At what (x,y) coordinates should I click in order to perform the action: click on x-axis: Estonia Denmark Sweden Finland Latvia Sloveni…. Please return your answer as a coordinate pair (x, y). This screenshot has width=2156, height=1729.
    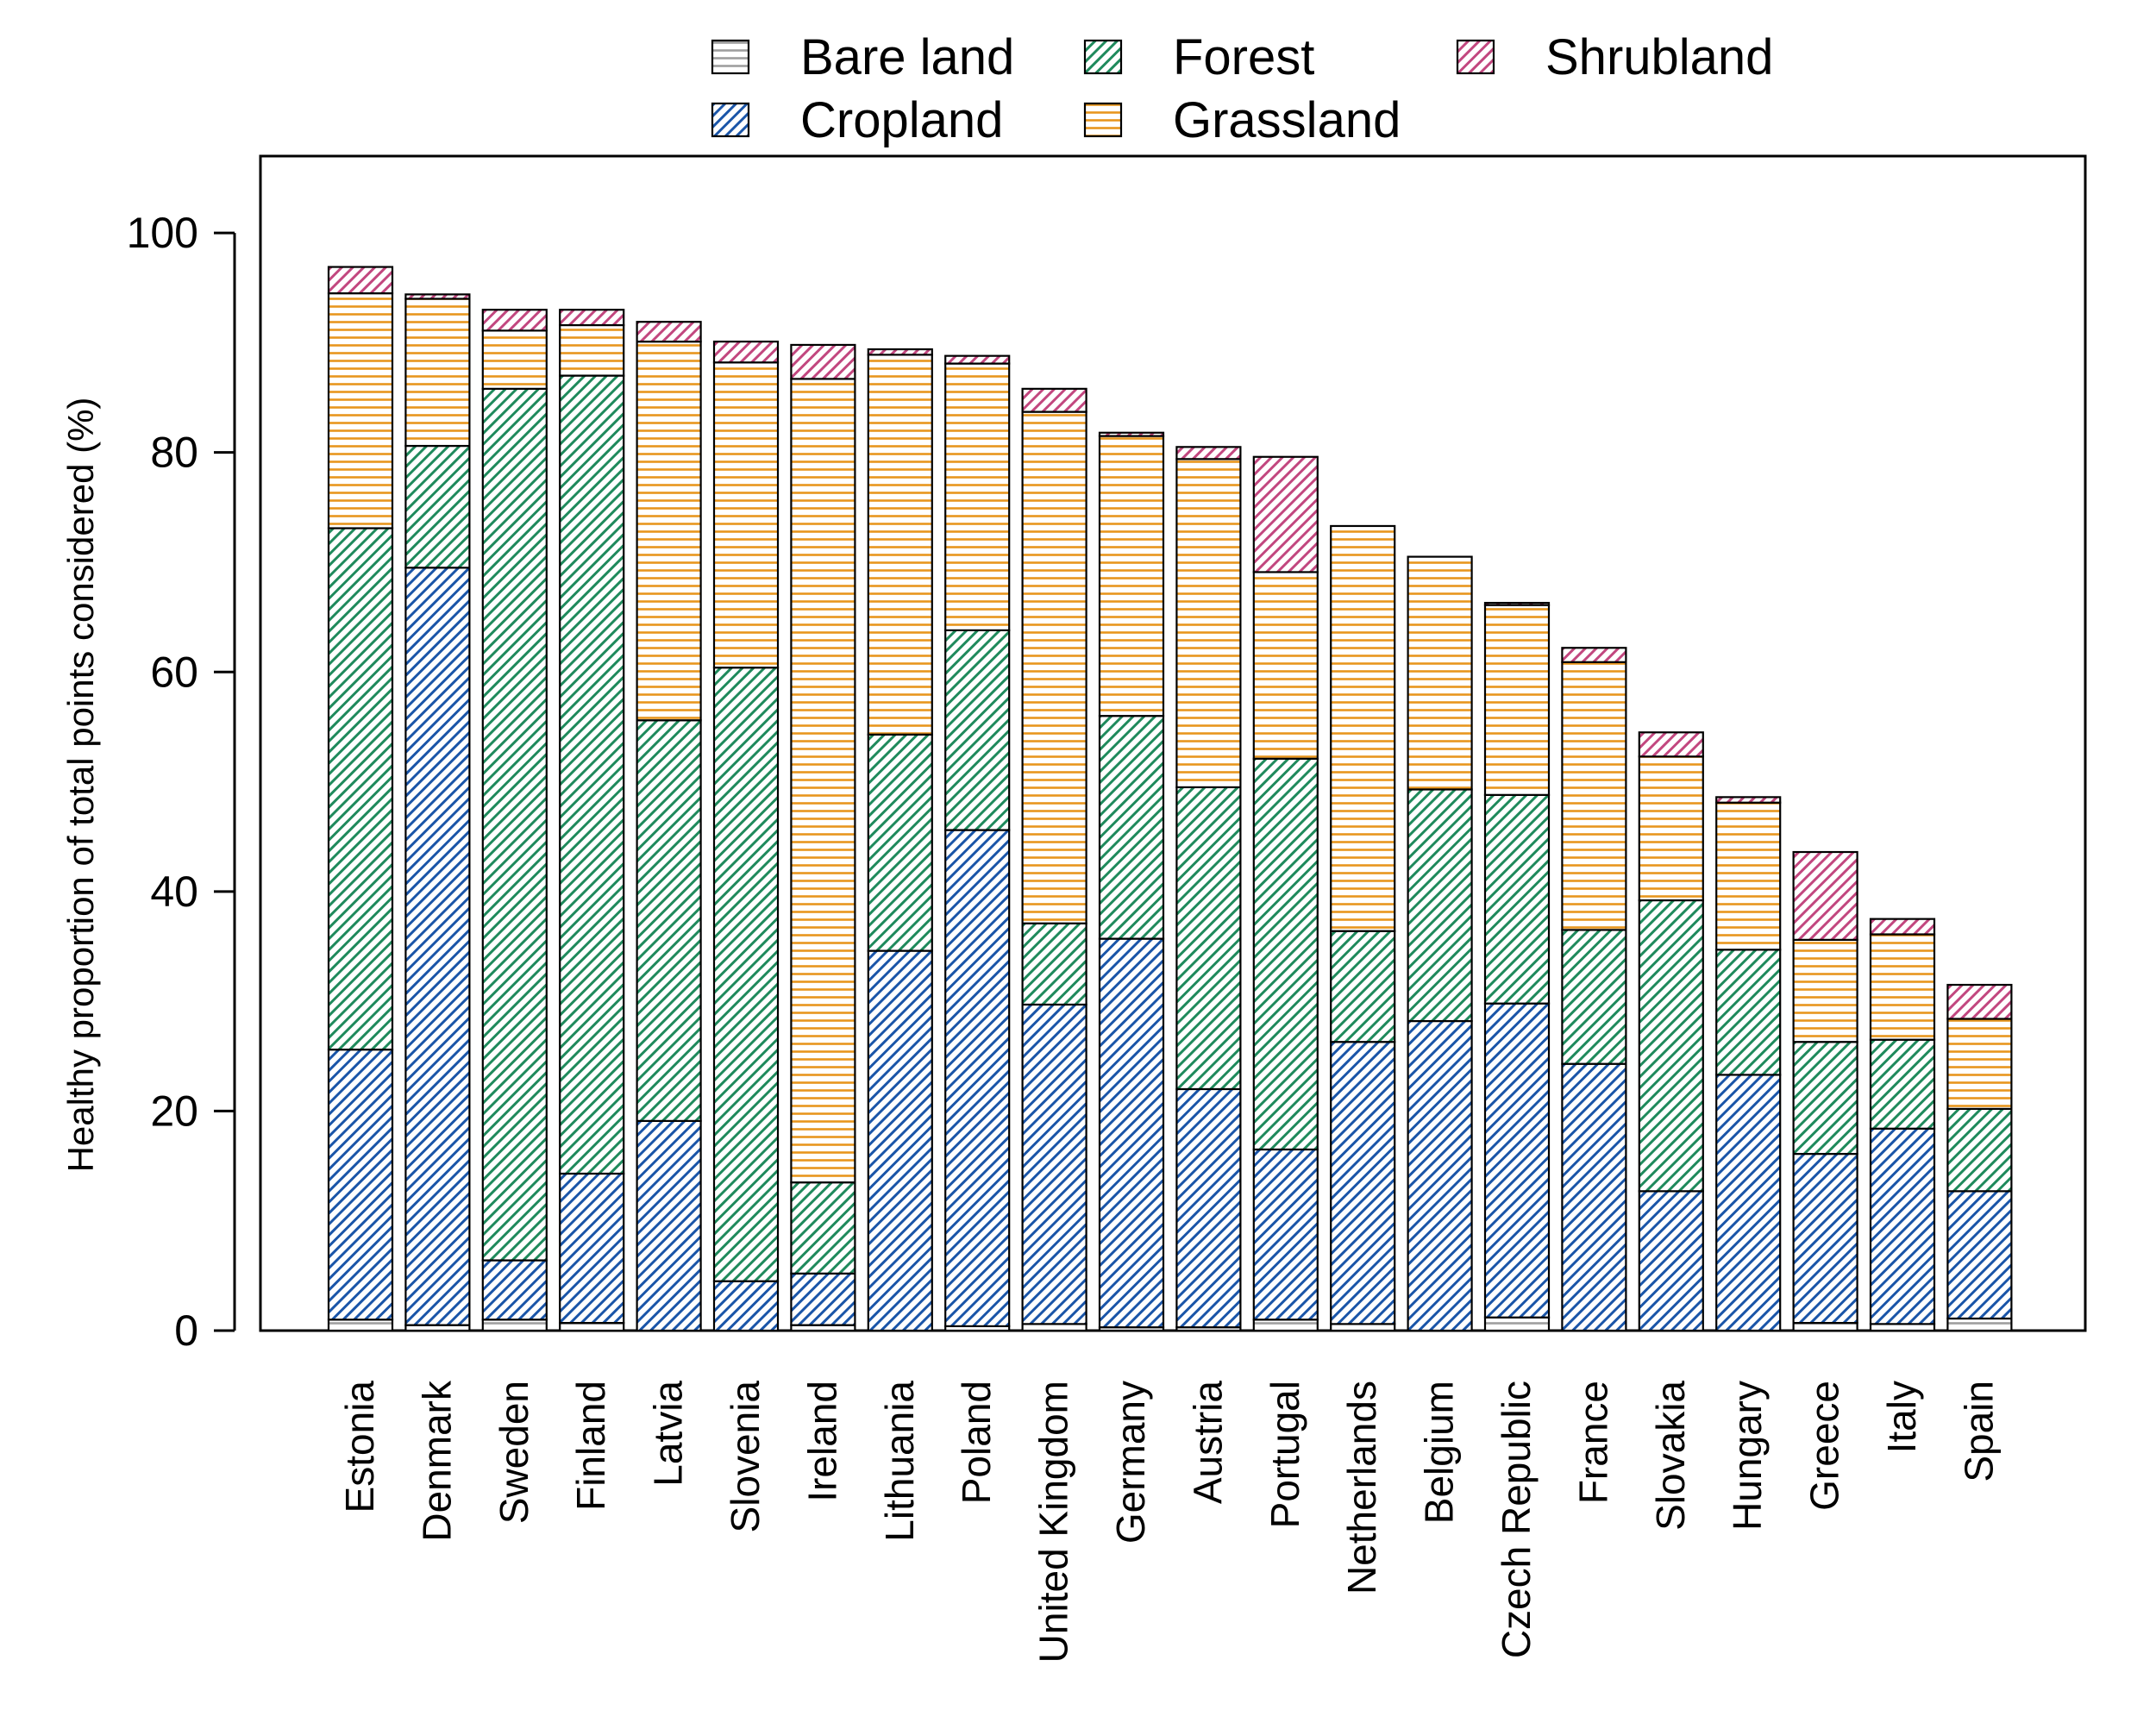
    Looking at the image, I should click on (1169, 1522).